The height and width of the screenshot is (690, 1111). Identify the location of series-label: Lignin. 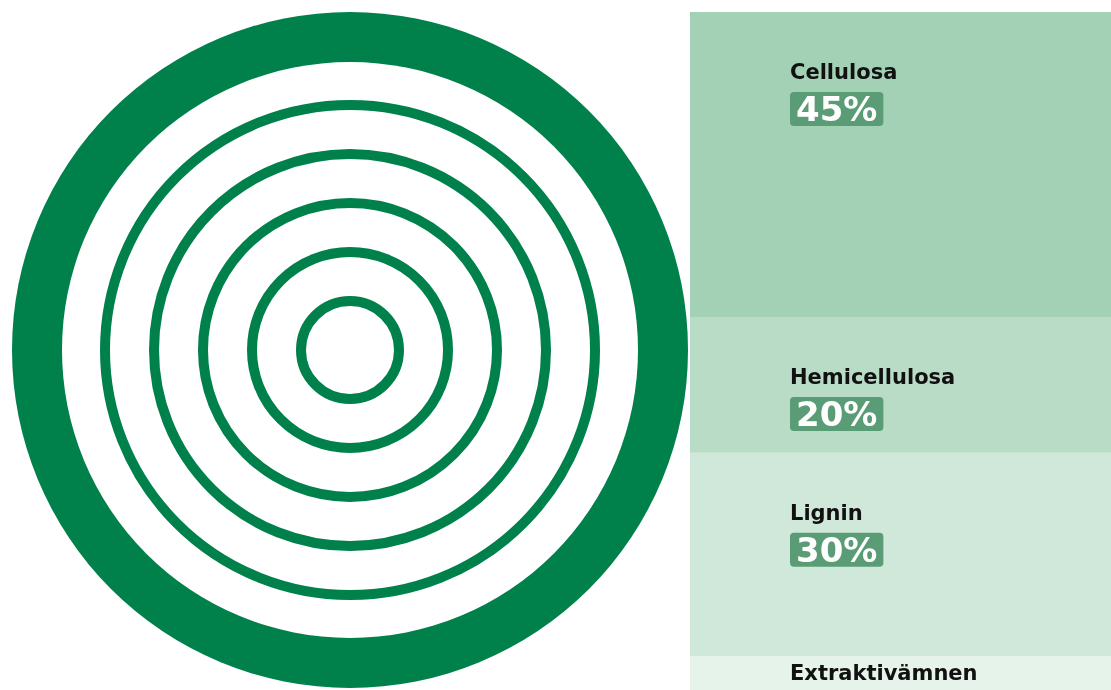
(826, 512).